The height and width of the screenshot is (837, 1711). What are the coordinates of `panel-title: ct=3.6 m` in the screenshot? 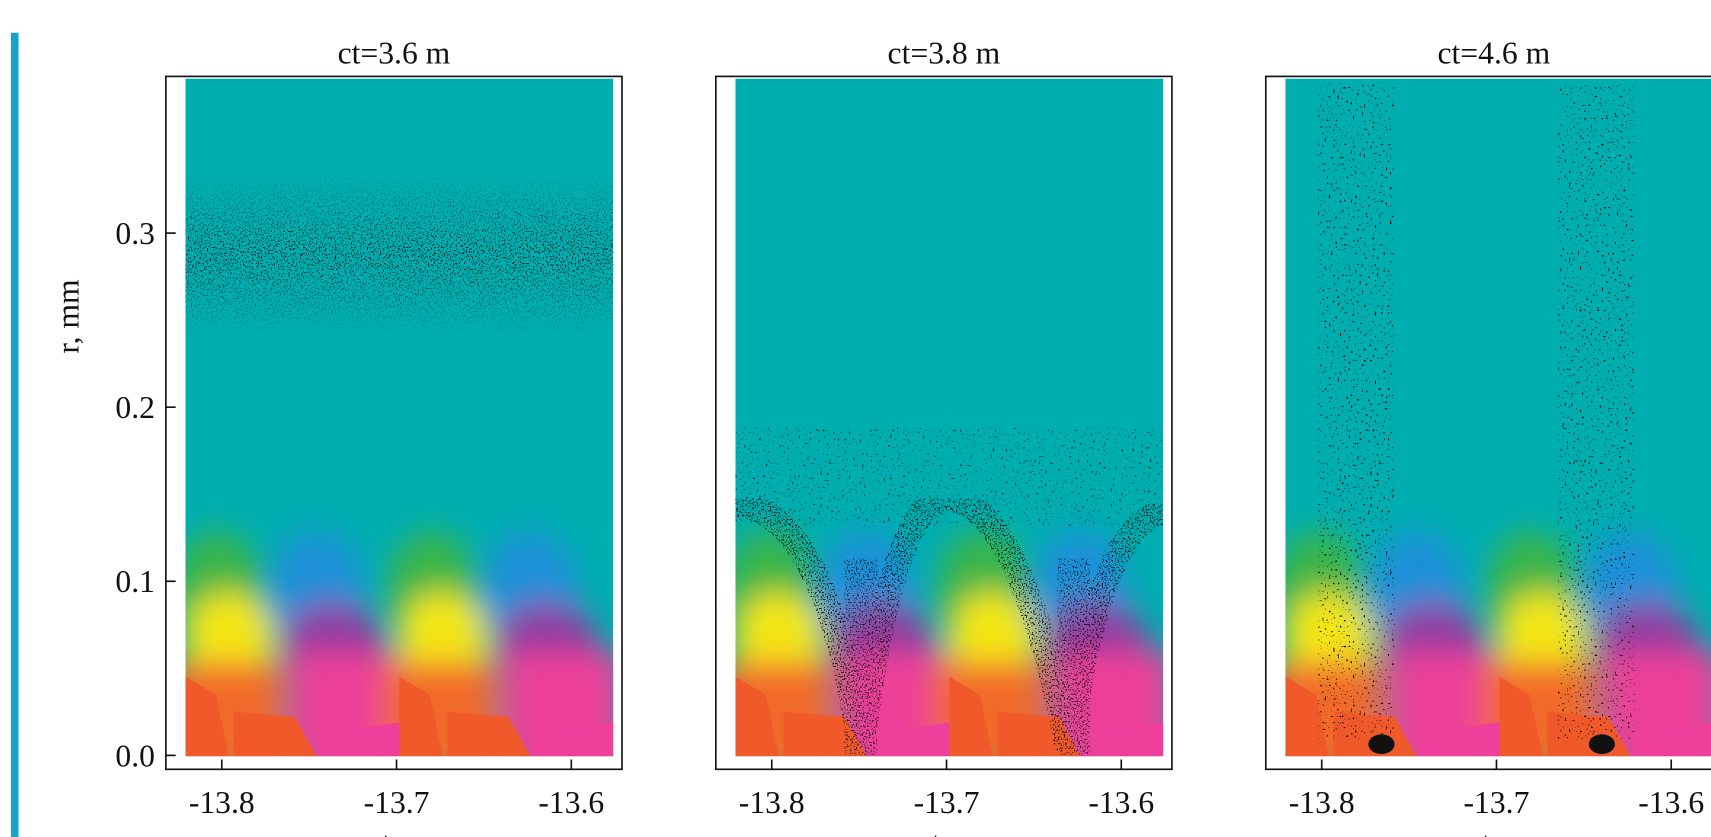 It's located at (394, 52).